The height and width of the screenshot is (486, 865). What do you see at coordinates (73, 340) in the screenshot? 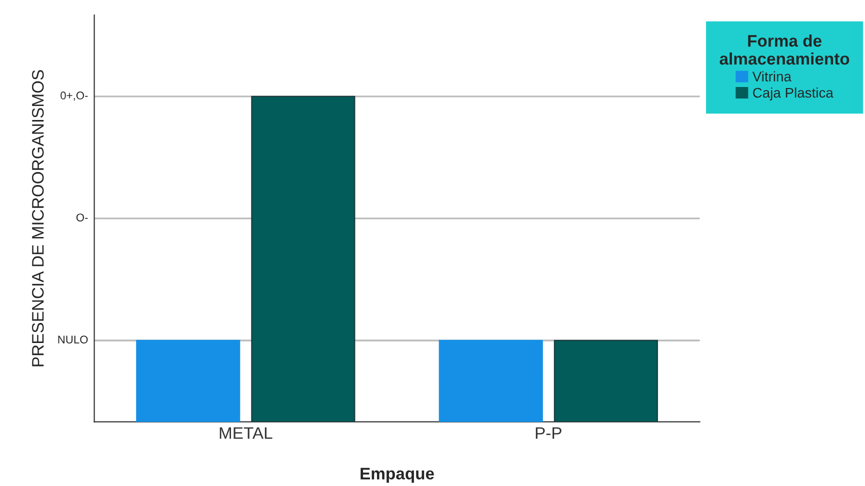
I see `ref-line-label: NULO` at bounding box center [73, 340].